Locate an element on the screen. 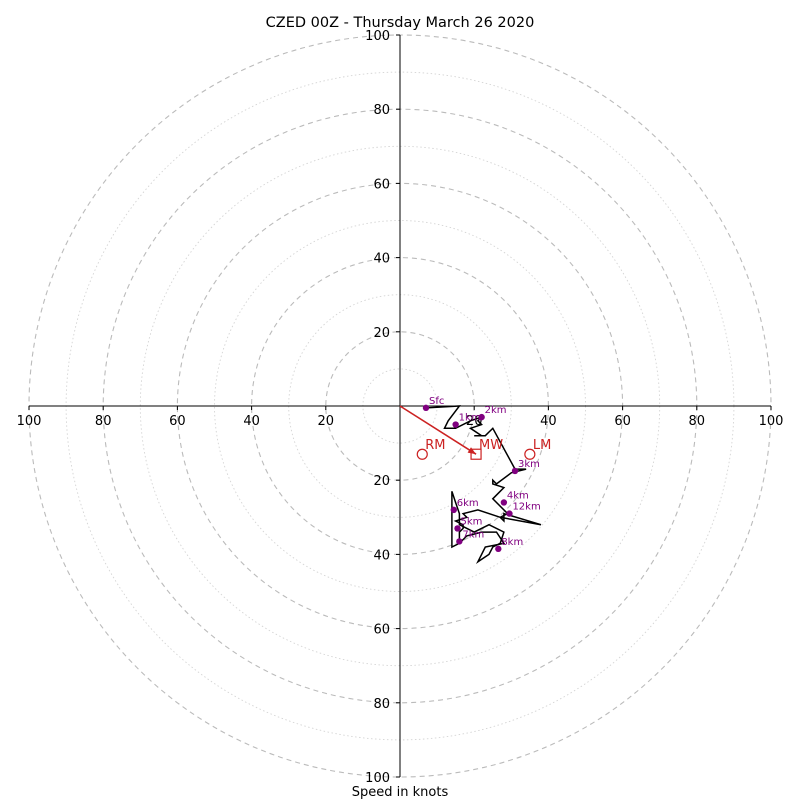 The height and width of the screenshot is (800, 800). tick-label-south-20: 20 is located at coordinates (381, 481).